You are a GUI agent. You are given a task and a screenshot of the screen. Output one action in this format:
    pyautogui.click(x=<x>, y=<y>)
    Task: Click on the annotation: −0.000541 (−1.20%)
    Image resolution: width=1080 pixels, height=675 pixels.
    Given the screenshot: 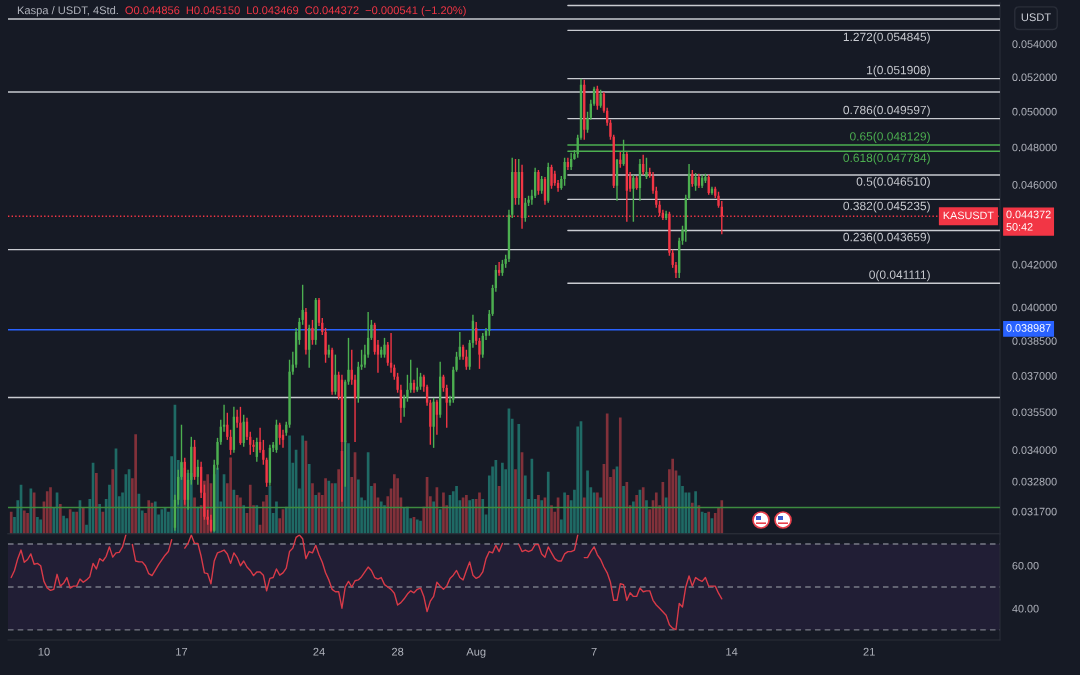 What is the action you would take?
    pyautogui.click(x=415, y=11)
    